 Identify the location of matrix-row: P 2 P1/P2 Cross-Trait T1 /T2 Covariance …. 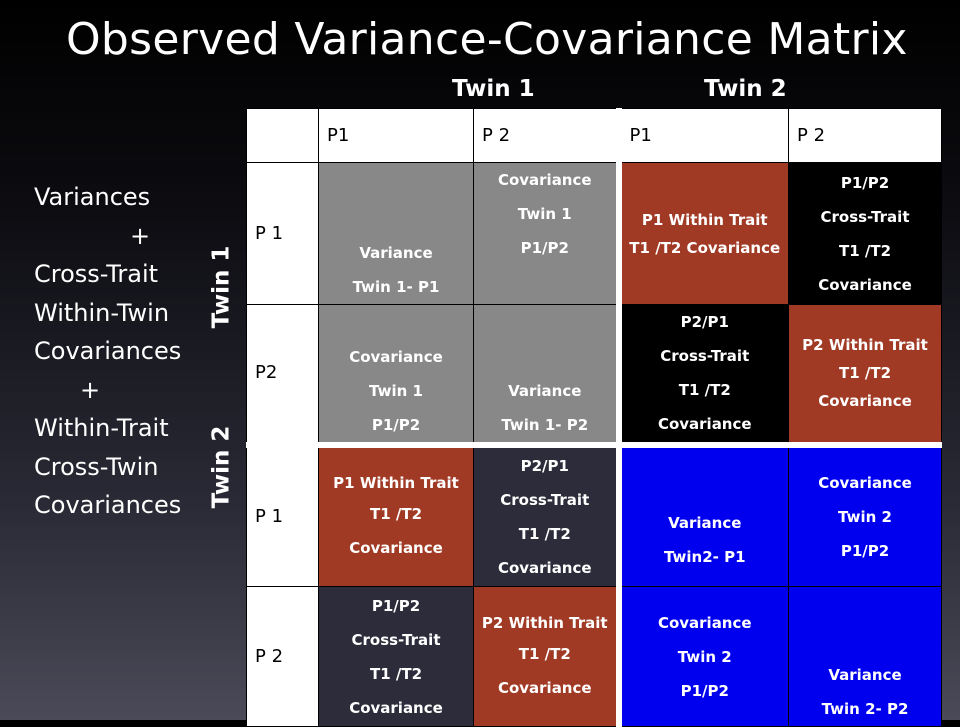
(594, 656).